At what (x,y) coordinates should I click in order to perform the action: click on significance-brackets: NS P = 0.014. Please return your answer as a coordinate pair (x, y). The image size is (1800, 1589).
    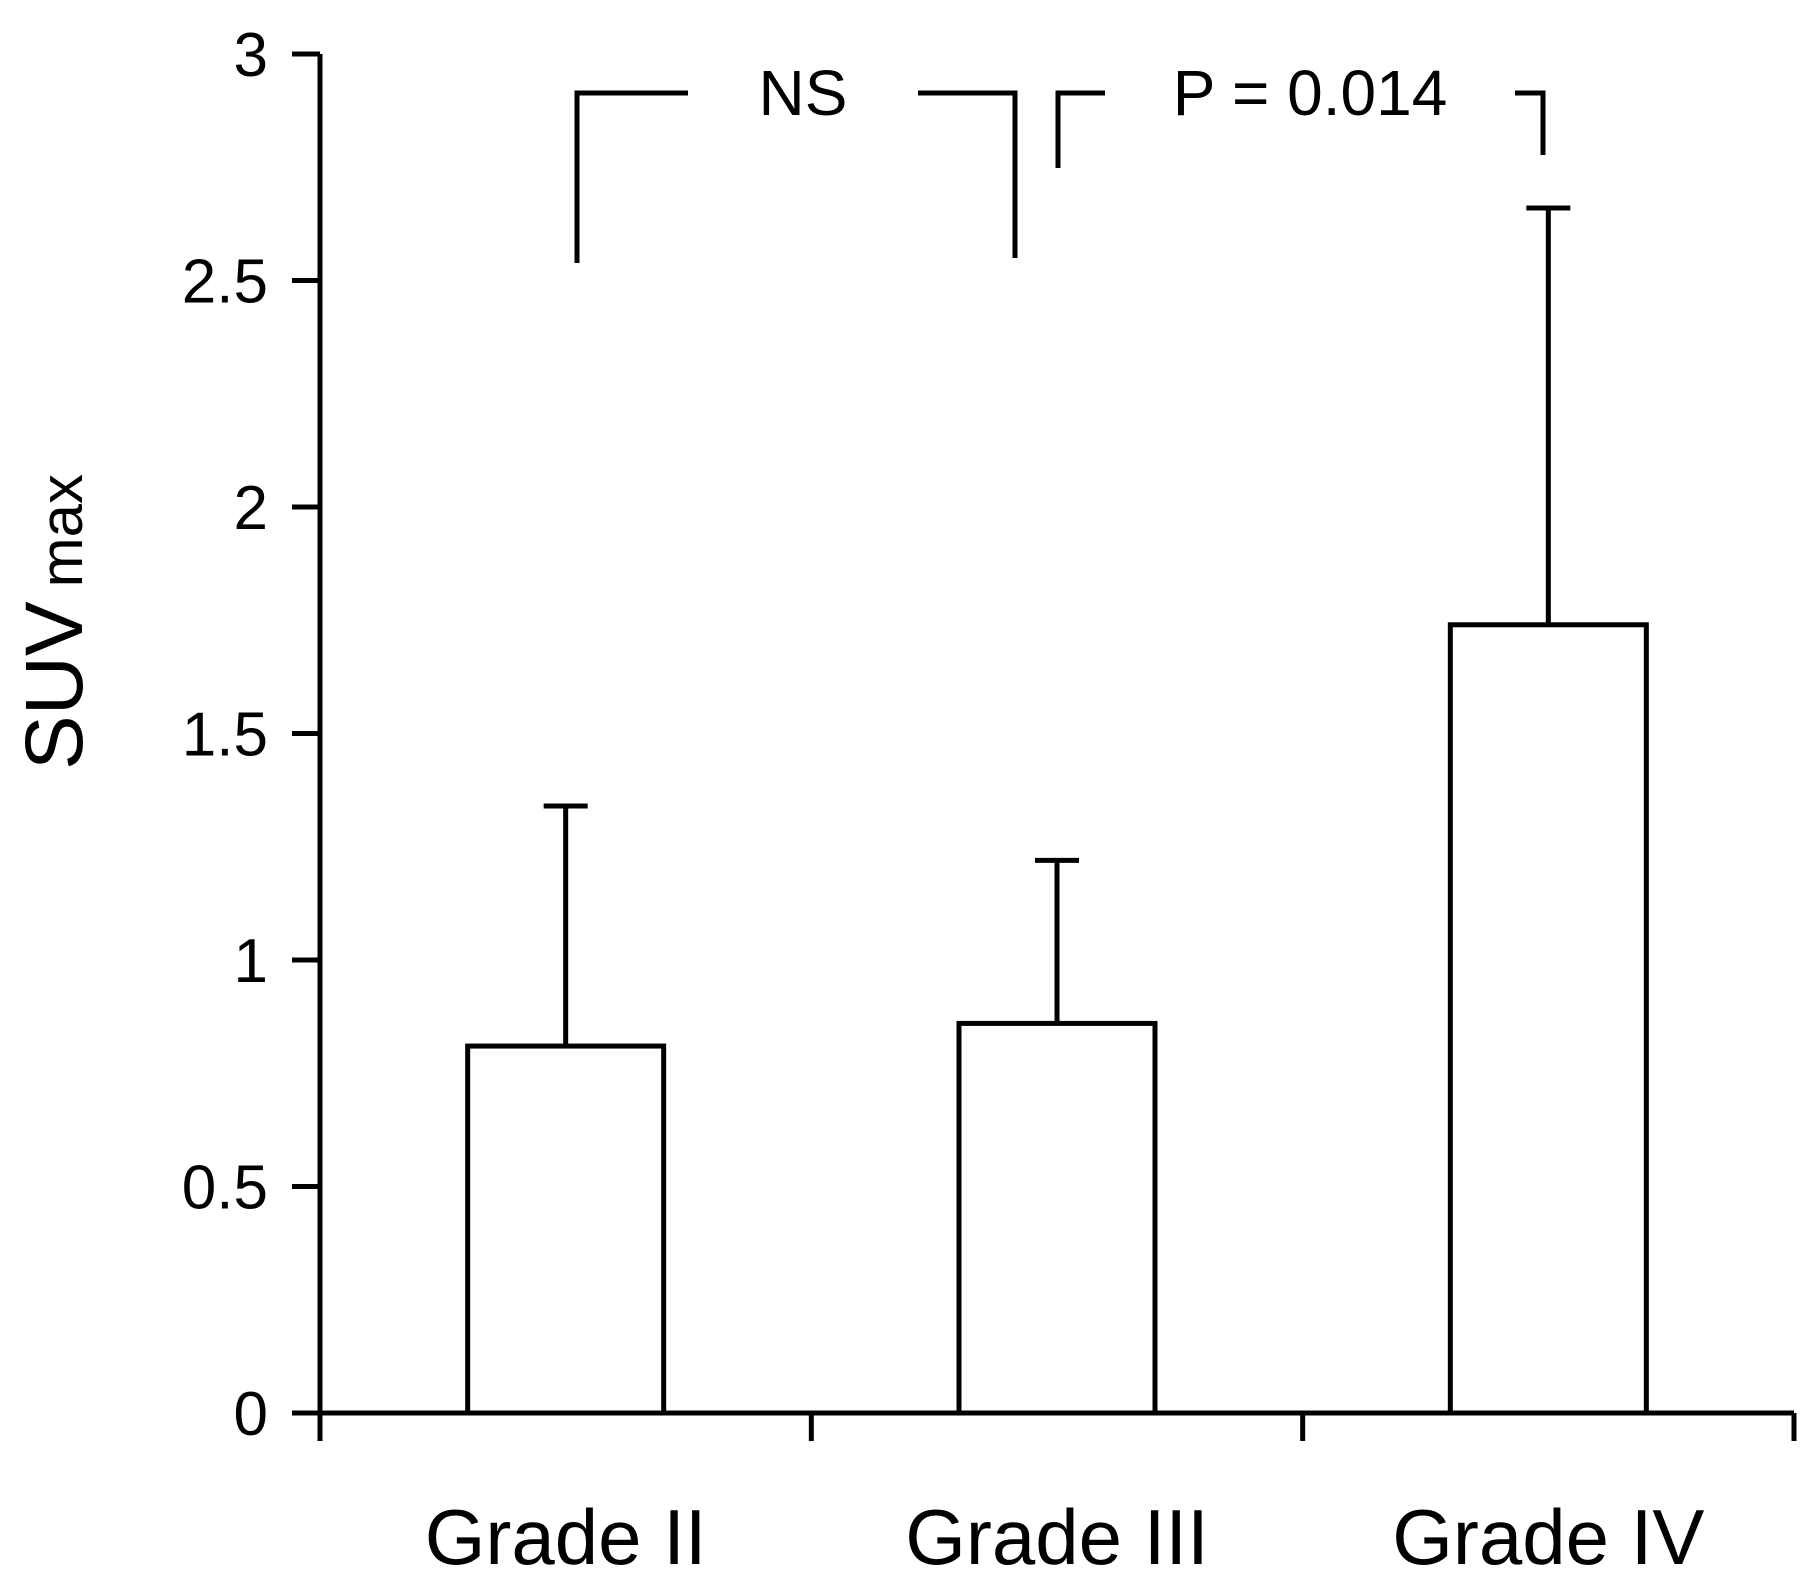
    Looking at the image, I should click on (1060, 160).